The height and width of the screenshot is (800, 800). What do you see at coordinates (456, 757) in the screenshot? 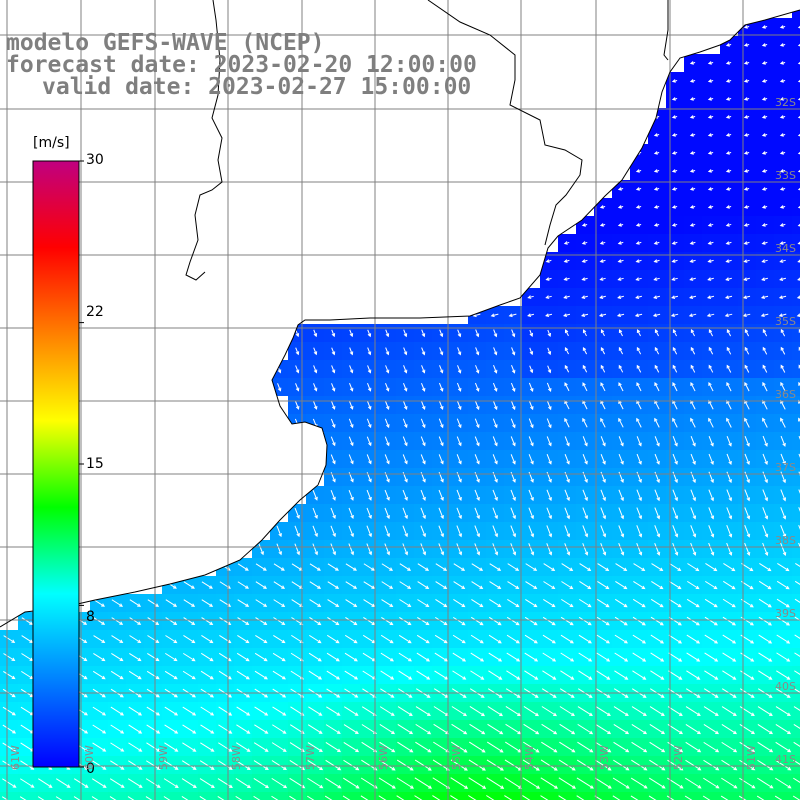
I see `lon-label: 55W` at bounding box center [456, 757].